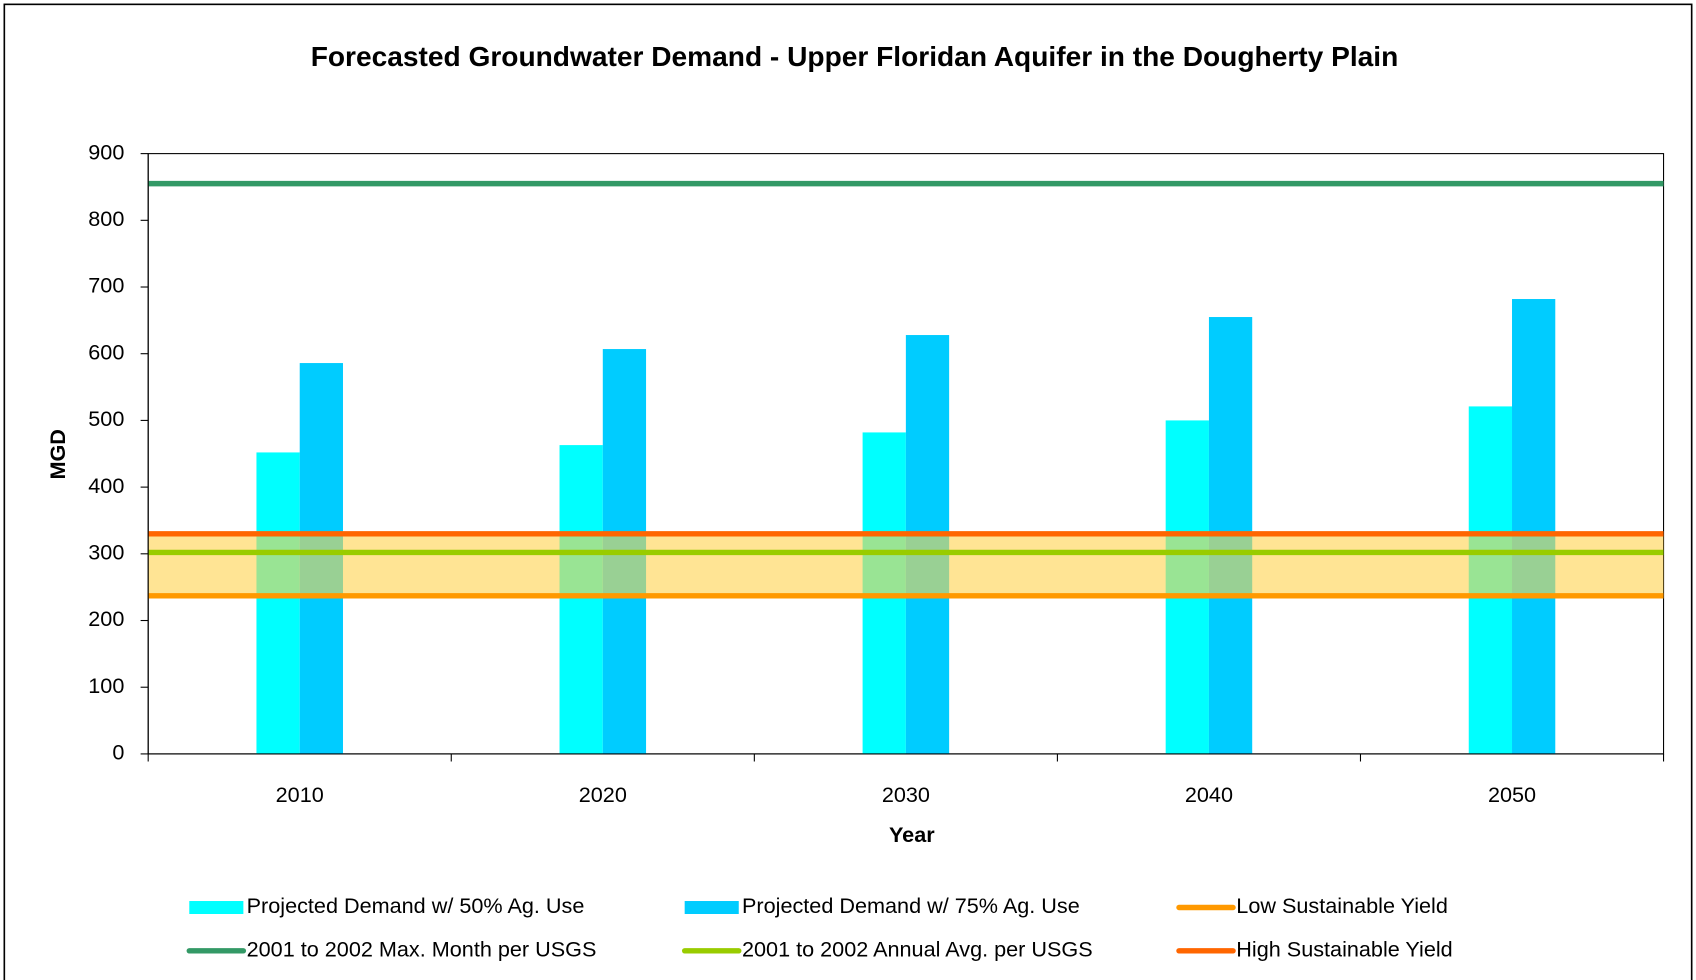 This screenshot has height=980, width=1696. I want to click on y-tick-label: 400, so click(106, 485).